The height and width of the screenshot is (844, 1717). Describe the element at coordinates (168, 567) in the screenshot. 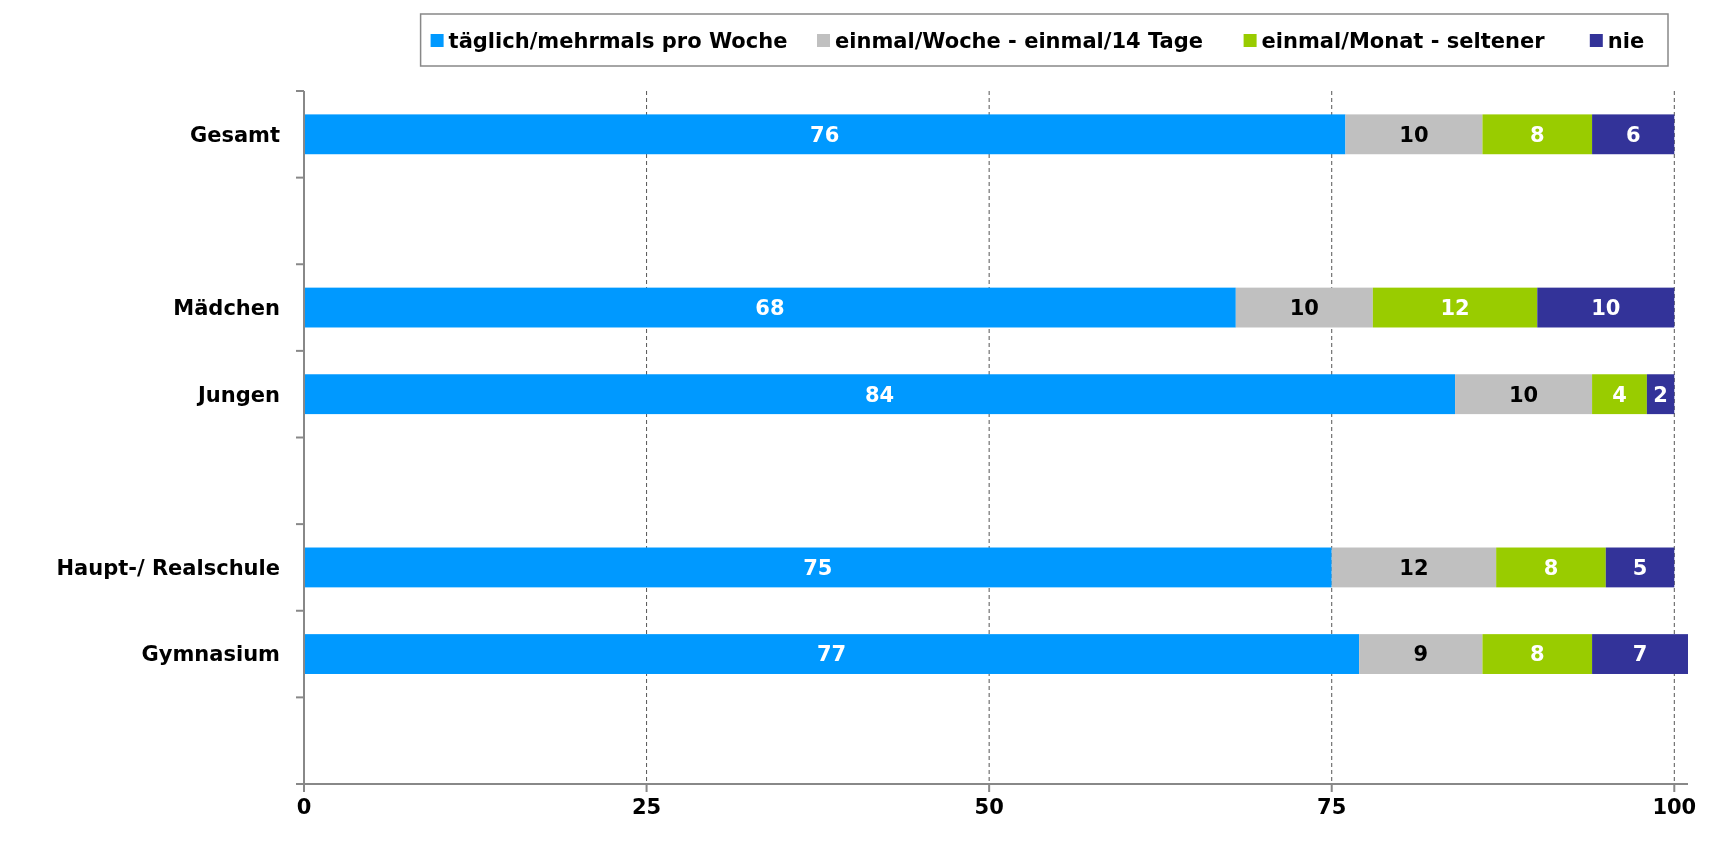

I see `y-tick-label: Haupt-/ Realschule` at that location.